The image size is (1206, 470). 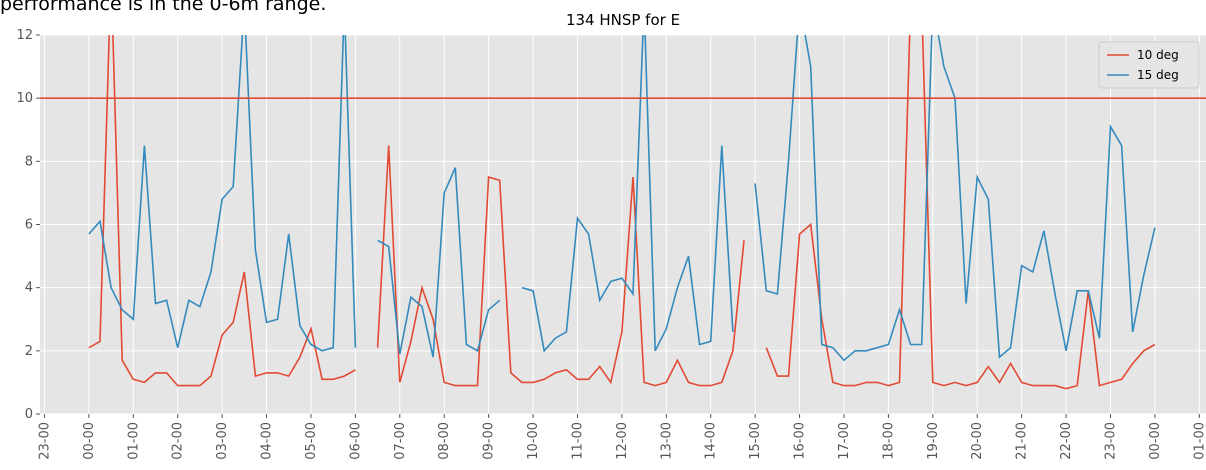 I want to click on x-tick-label: 09-00, so click(x=489, y=441).